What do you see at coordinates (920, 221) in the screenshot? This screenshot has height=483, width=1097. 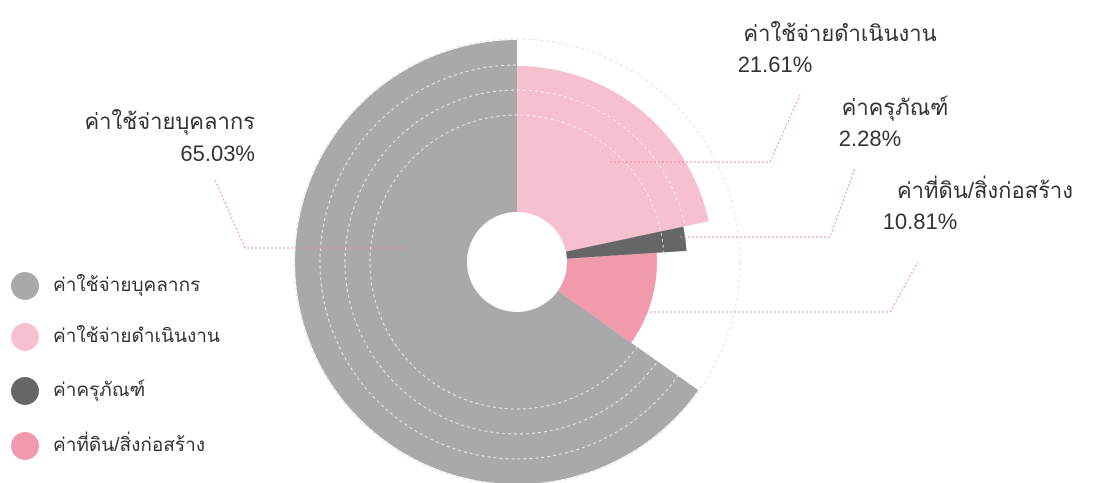 I see `value-label: 10.81%` at bounding box center [920, 221].